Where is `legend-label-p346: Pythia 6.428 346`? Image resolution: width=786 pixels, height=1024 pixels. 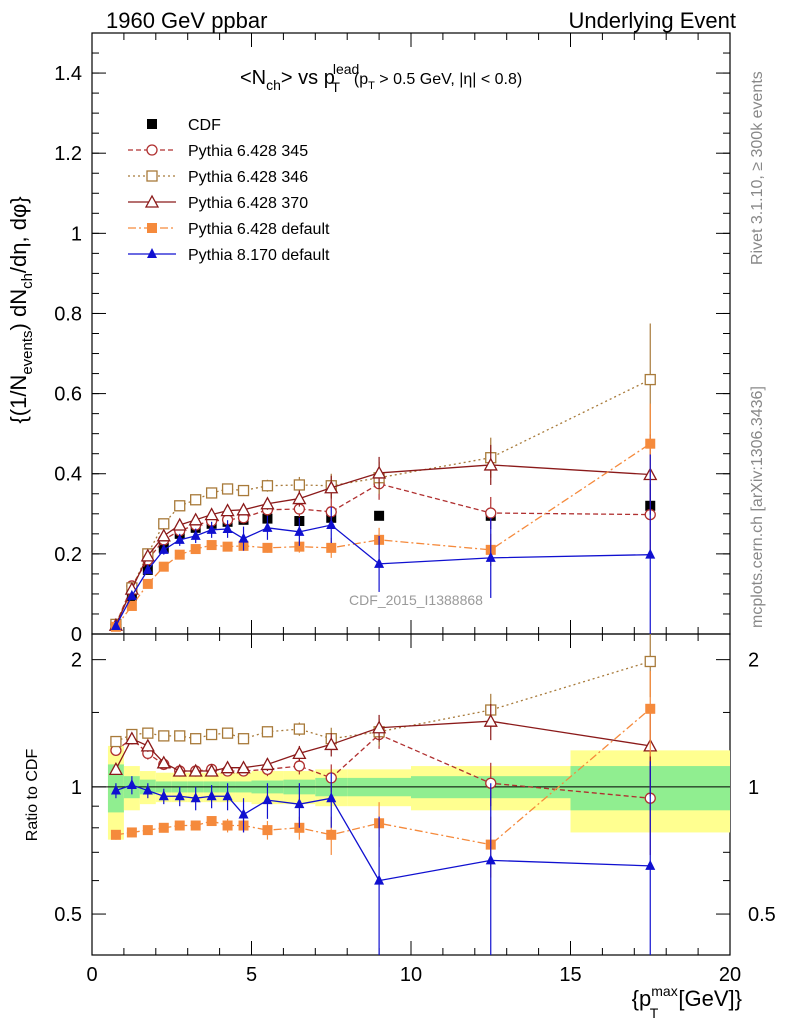
legend-label-p346: Pythia 6.428 346 is located at coordinates (248, 177).